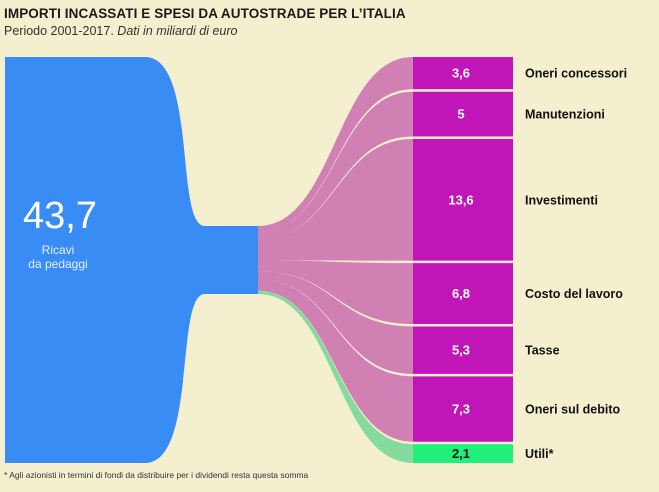 The height and width of the screenshot is (492, 659). I want to click on flow-costo-del-lavoro, so click(335, 292).